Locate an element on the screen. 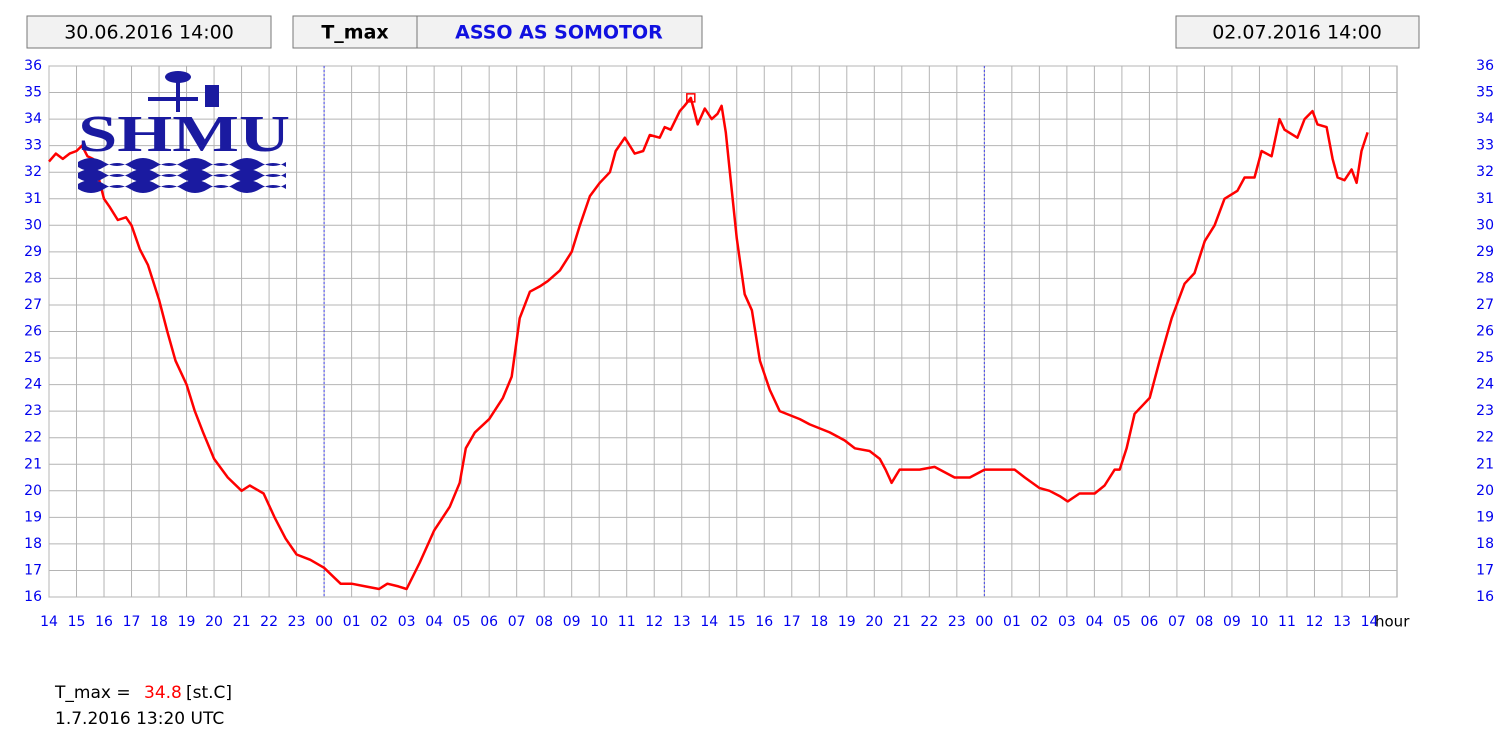 The image size is (1508, 733). y-tick-label: 31 is located at coordinates (33, 199).